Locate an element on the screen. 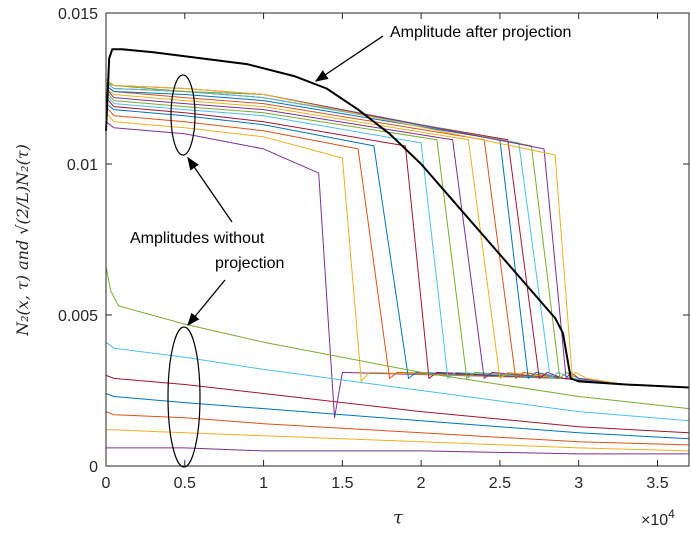  lower-ellipse-marker is located at coordinates (184, 397).